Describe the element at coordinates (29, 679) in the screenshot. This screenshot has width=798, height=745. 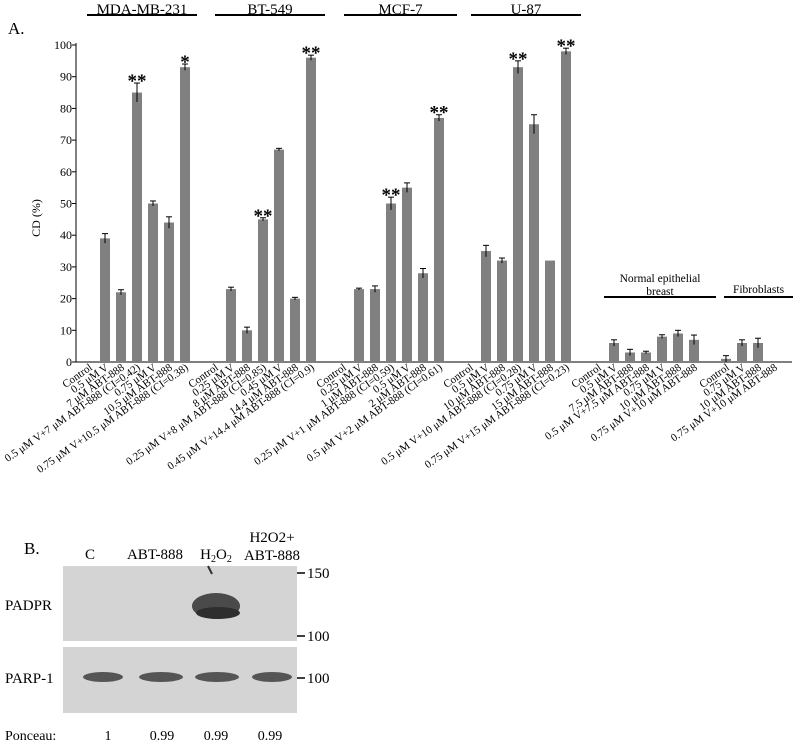
I see `row-label-parp1: PARP-1` at that location.